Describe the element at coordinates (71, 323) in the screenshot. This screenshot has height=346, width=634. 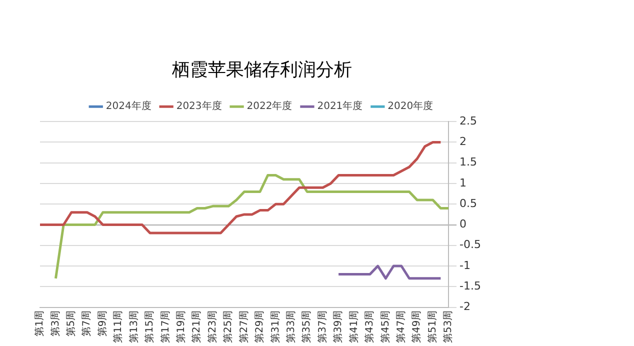
I see `x-tick-label: 第5周` at that location.